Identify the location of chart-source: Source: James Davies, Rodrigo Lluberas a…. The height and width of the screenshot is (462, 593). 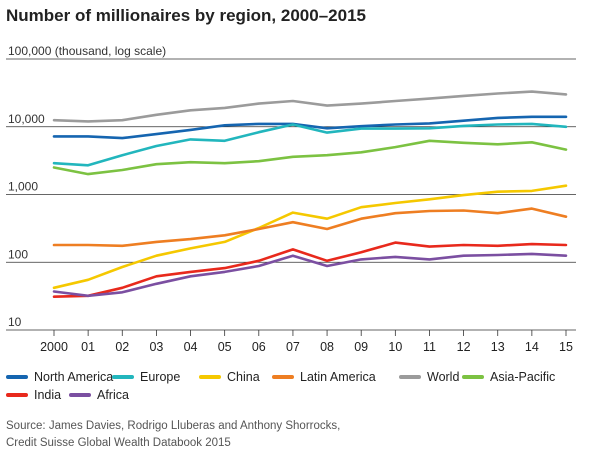
(173, 435).